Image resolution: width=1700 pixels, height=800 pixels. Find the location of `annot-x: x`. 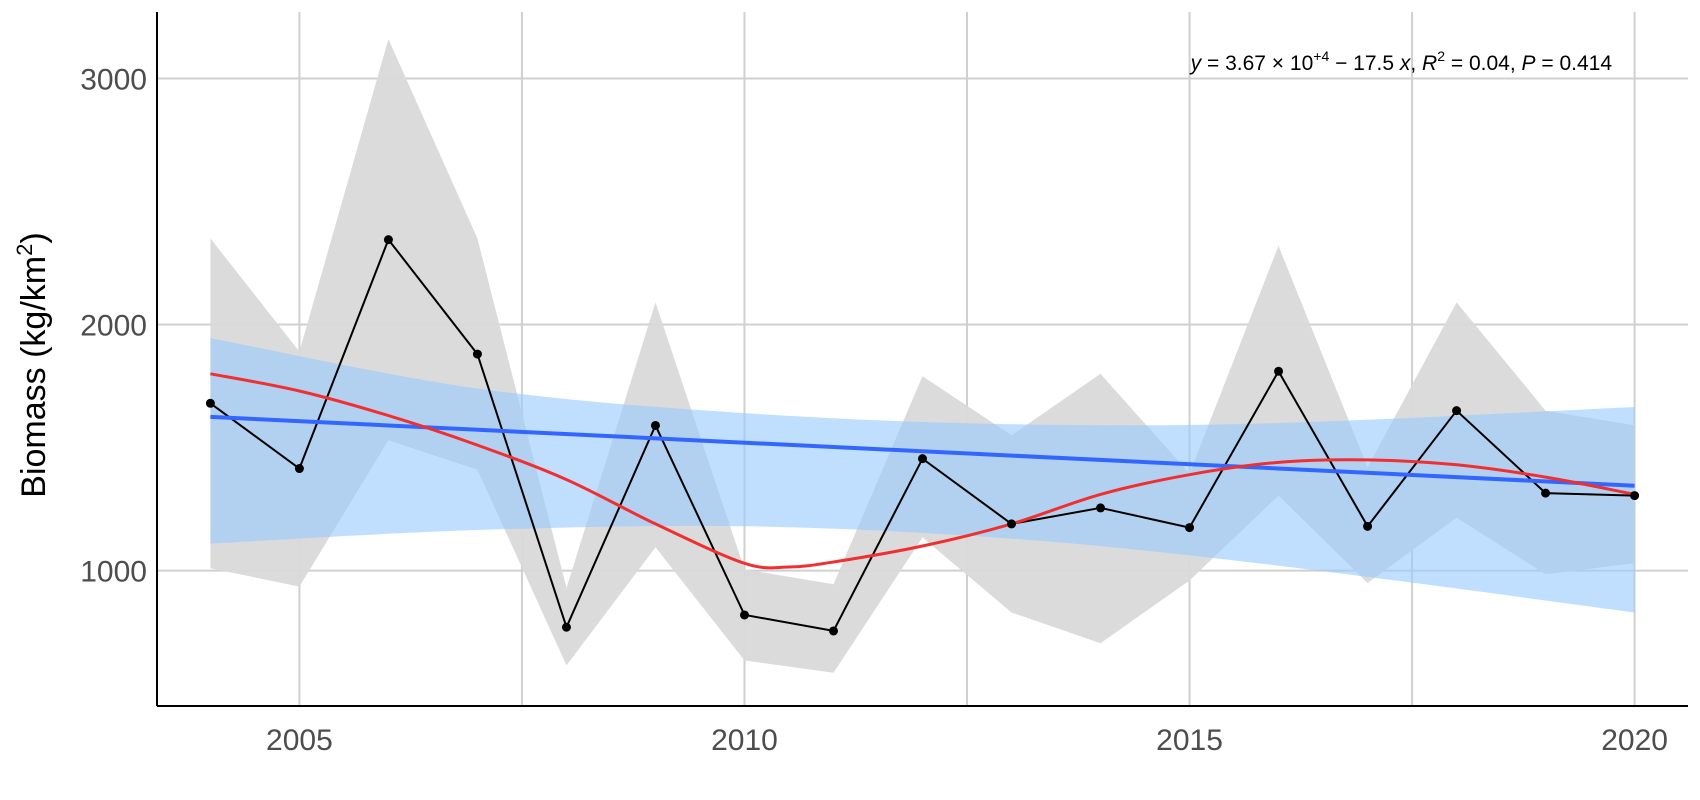

annot-x: x is located at coordinates (1405, 63).